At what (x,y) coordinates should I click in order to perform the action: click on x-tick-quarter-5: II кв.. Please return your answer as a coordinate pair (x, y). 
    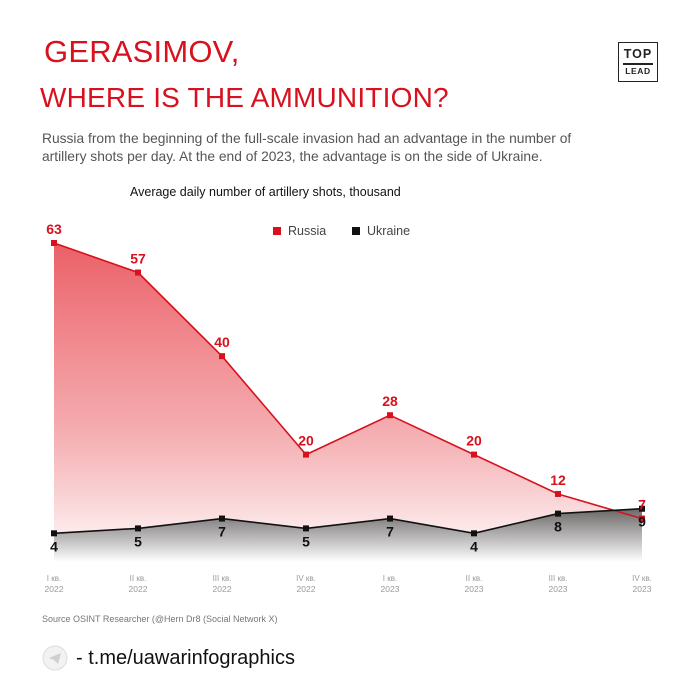
    Looking at the image, I should click on (474, 578).